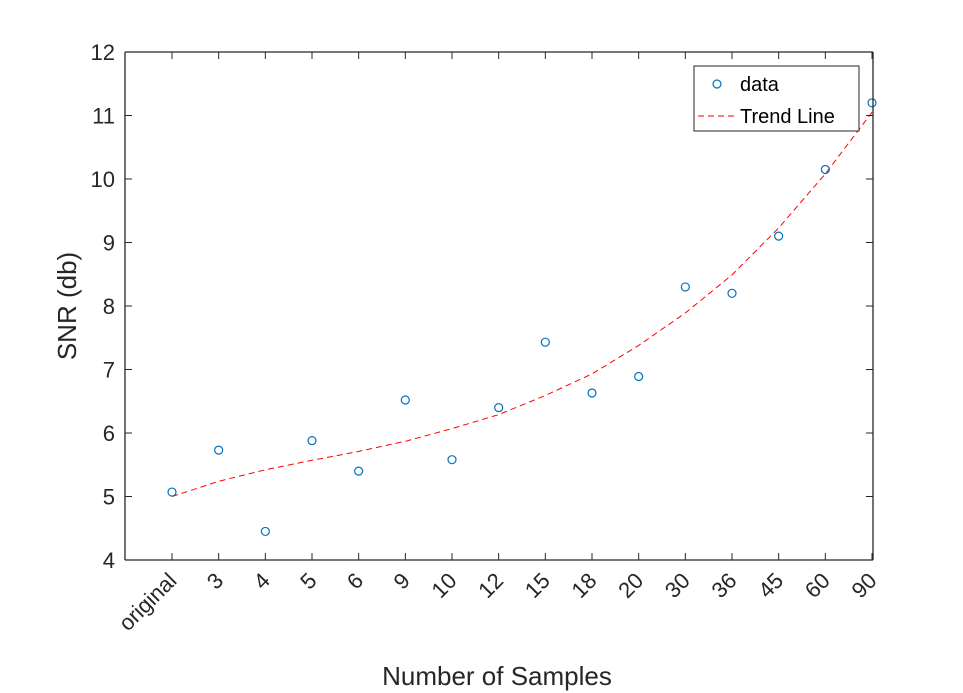  I want to click on x-tick-label: 30, so click(677, 585).